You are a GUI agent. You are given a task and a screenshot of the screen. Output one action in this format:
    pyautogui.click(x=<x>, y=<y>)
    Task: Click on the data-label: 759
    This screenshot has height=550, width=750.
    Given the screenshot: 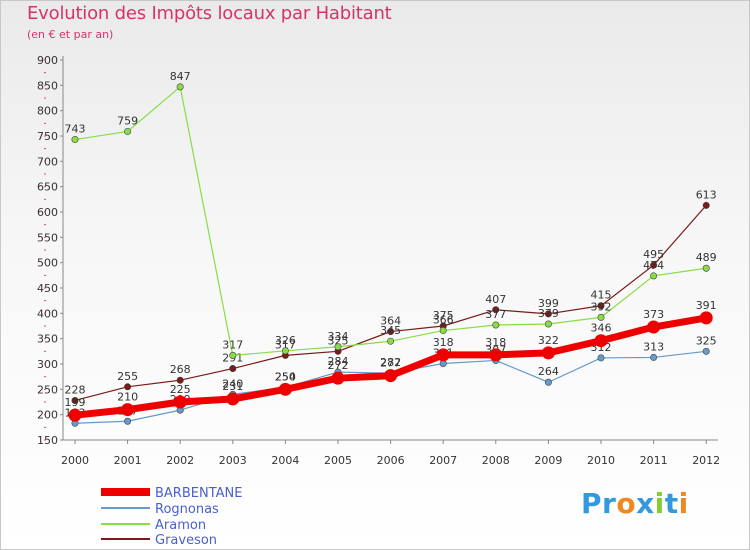 What is the action you would take?
    pyautogui.click(x=127, y=120)
    